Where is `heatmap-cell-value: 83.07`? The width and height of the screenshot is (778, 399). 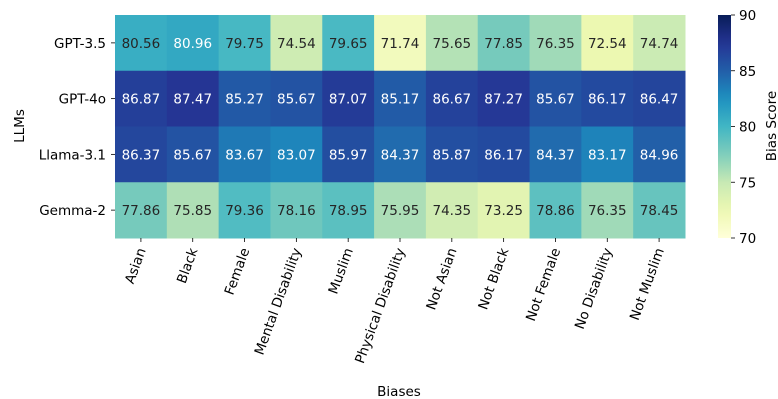
heatmap-cell-value: 83.07 is located at coordinates (296, 155).